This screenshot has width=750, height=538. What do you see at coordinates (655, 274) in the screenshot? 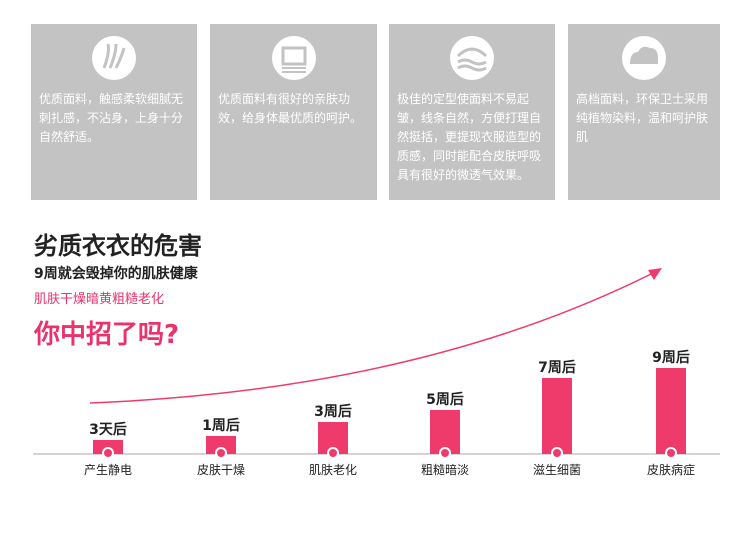
I see `arrow-head` at bounding box center [655, 274].